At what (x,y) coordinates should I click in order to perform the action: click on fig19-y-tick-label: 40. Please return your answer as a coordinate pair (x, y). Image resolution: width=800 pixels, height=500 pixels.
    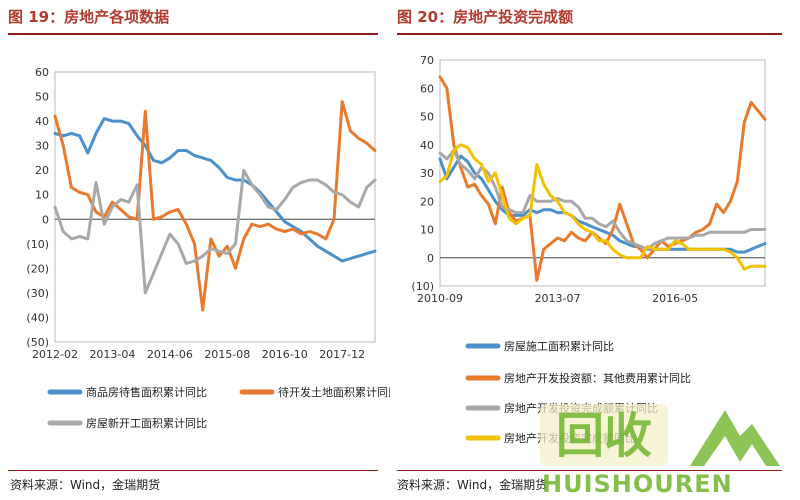
    Looking at the image, I should click on (42, 121).